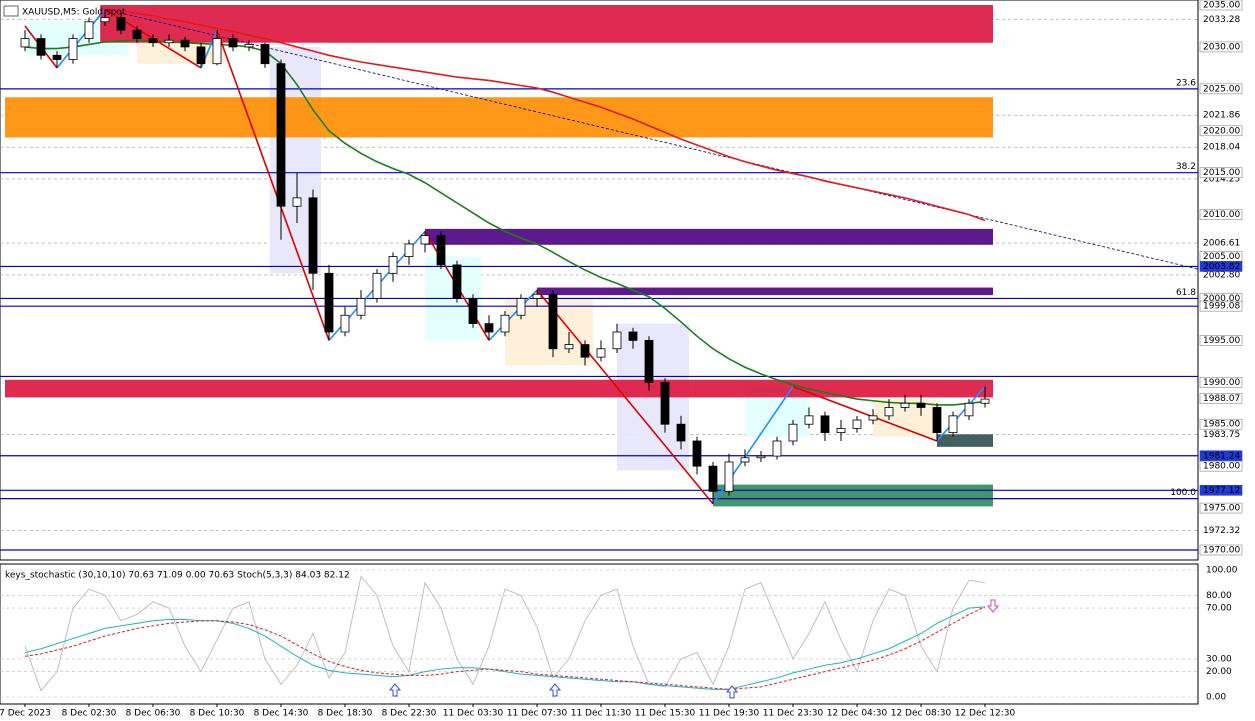 The width and height of the screenshot is (1255, 721). Describe the element at coordinates (11, 11) in the screenshot. I see `symbol-icon` at that location.